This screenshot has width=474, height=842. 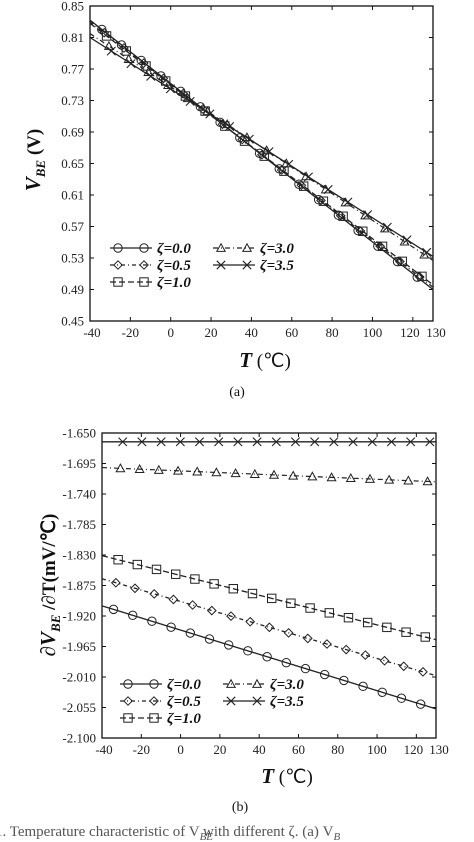 I want to click on series-line, so click(x=269, y=474).